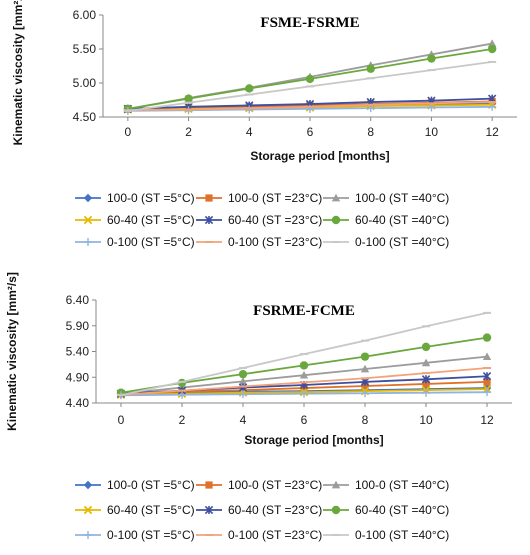  What do you see at coordinates (309, 23) in the screenshot?
I see `chart-title: FSME-FSRME` at bounding box center [309, 23].